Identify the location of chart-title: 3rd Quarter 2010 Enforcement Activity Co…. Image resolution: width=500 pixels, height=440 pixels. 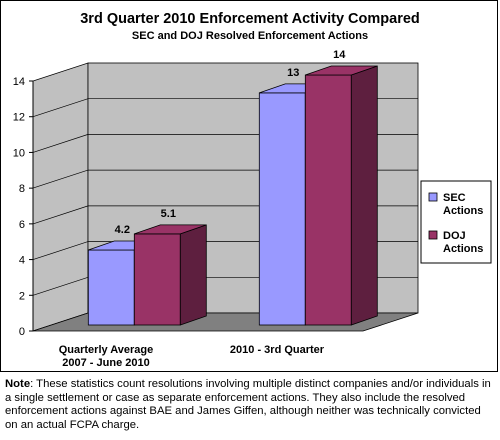
(250, 19).